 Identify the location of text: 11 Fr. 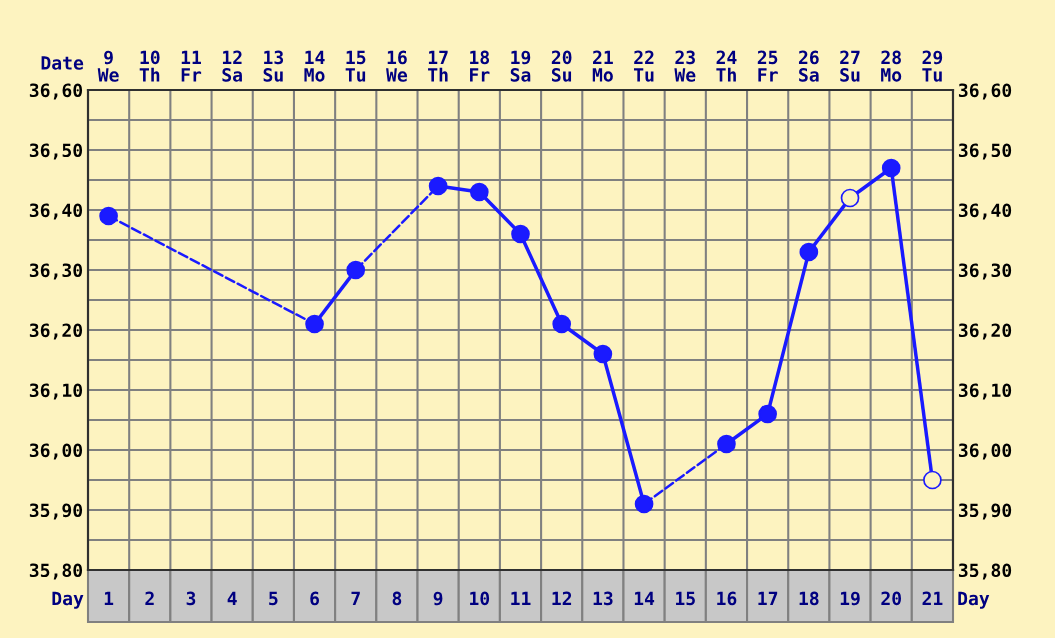
(191, 66).